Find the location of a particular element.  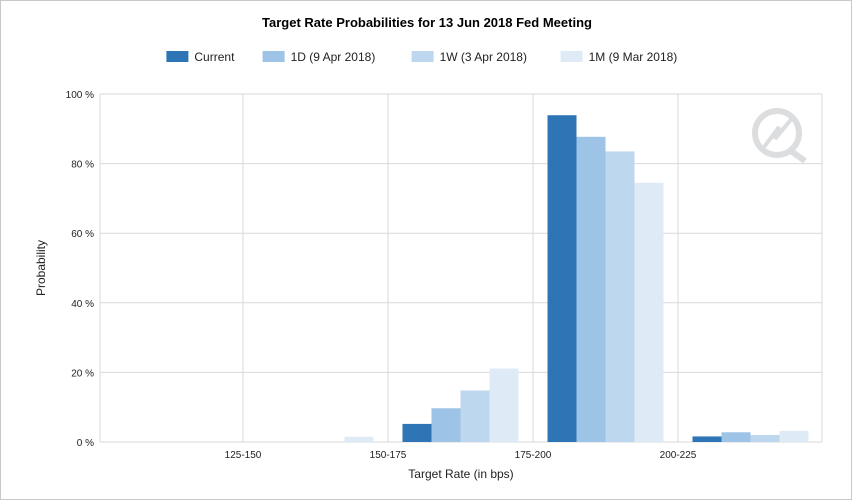

legend-label: 1M (9 Mar 2018) is located at coordinates (633, 57).